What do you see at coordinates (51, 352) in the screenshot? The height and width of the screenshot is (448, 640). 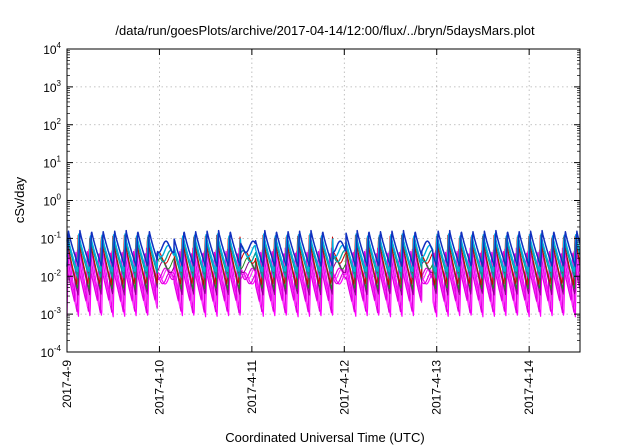 I see `y-tick-label: 10⁻⁴` at bounding box center [51, 352].